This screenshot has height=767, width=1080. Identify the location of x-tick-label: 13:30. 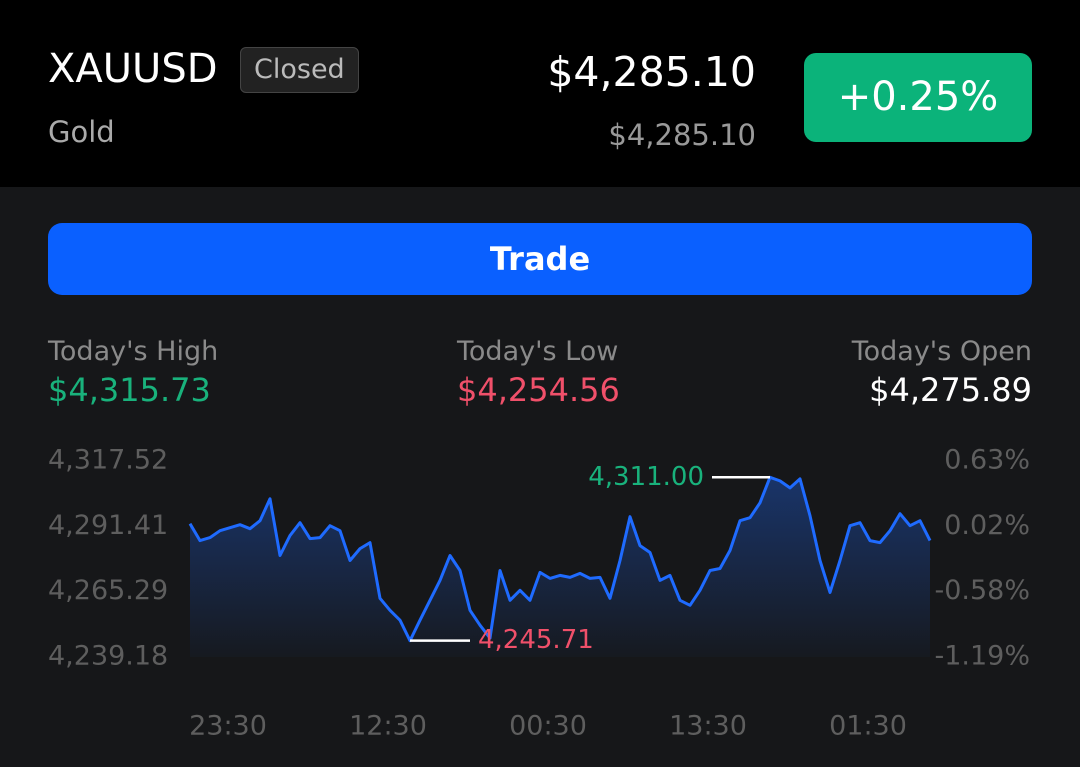
(708, 726).